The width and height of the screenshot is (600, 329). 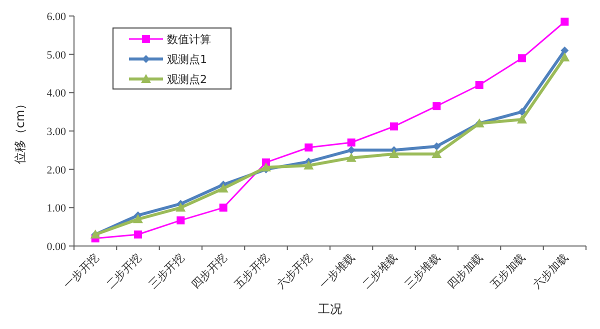 I want to click on x-tick-label: 五步加载, so click(x=508, y=271).